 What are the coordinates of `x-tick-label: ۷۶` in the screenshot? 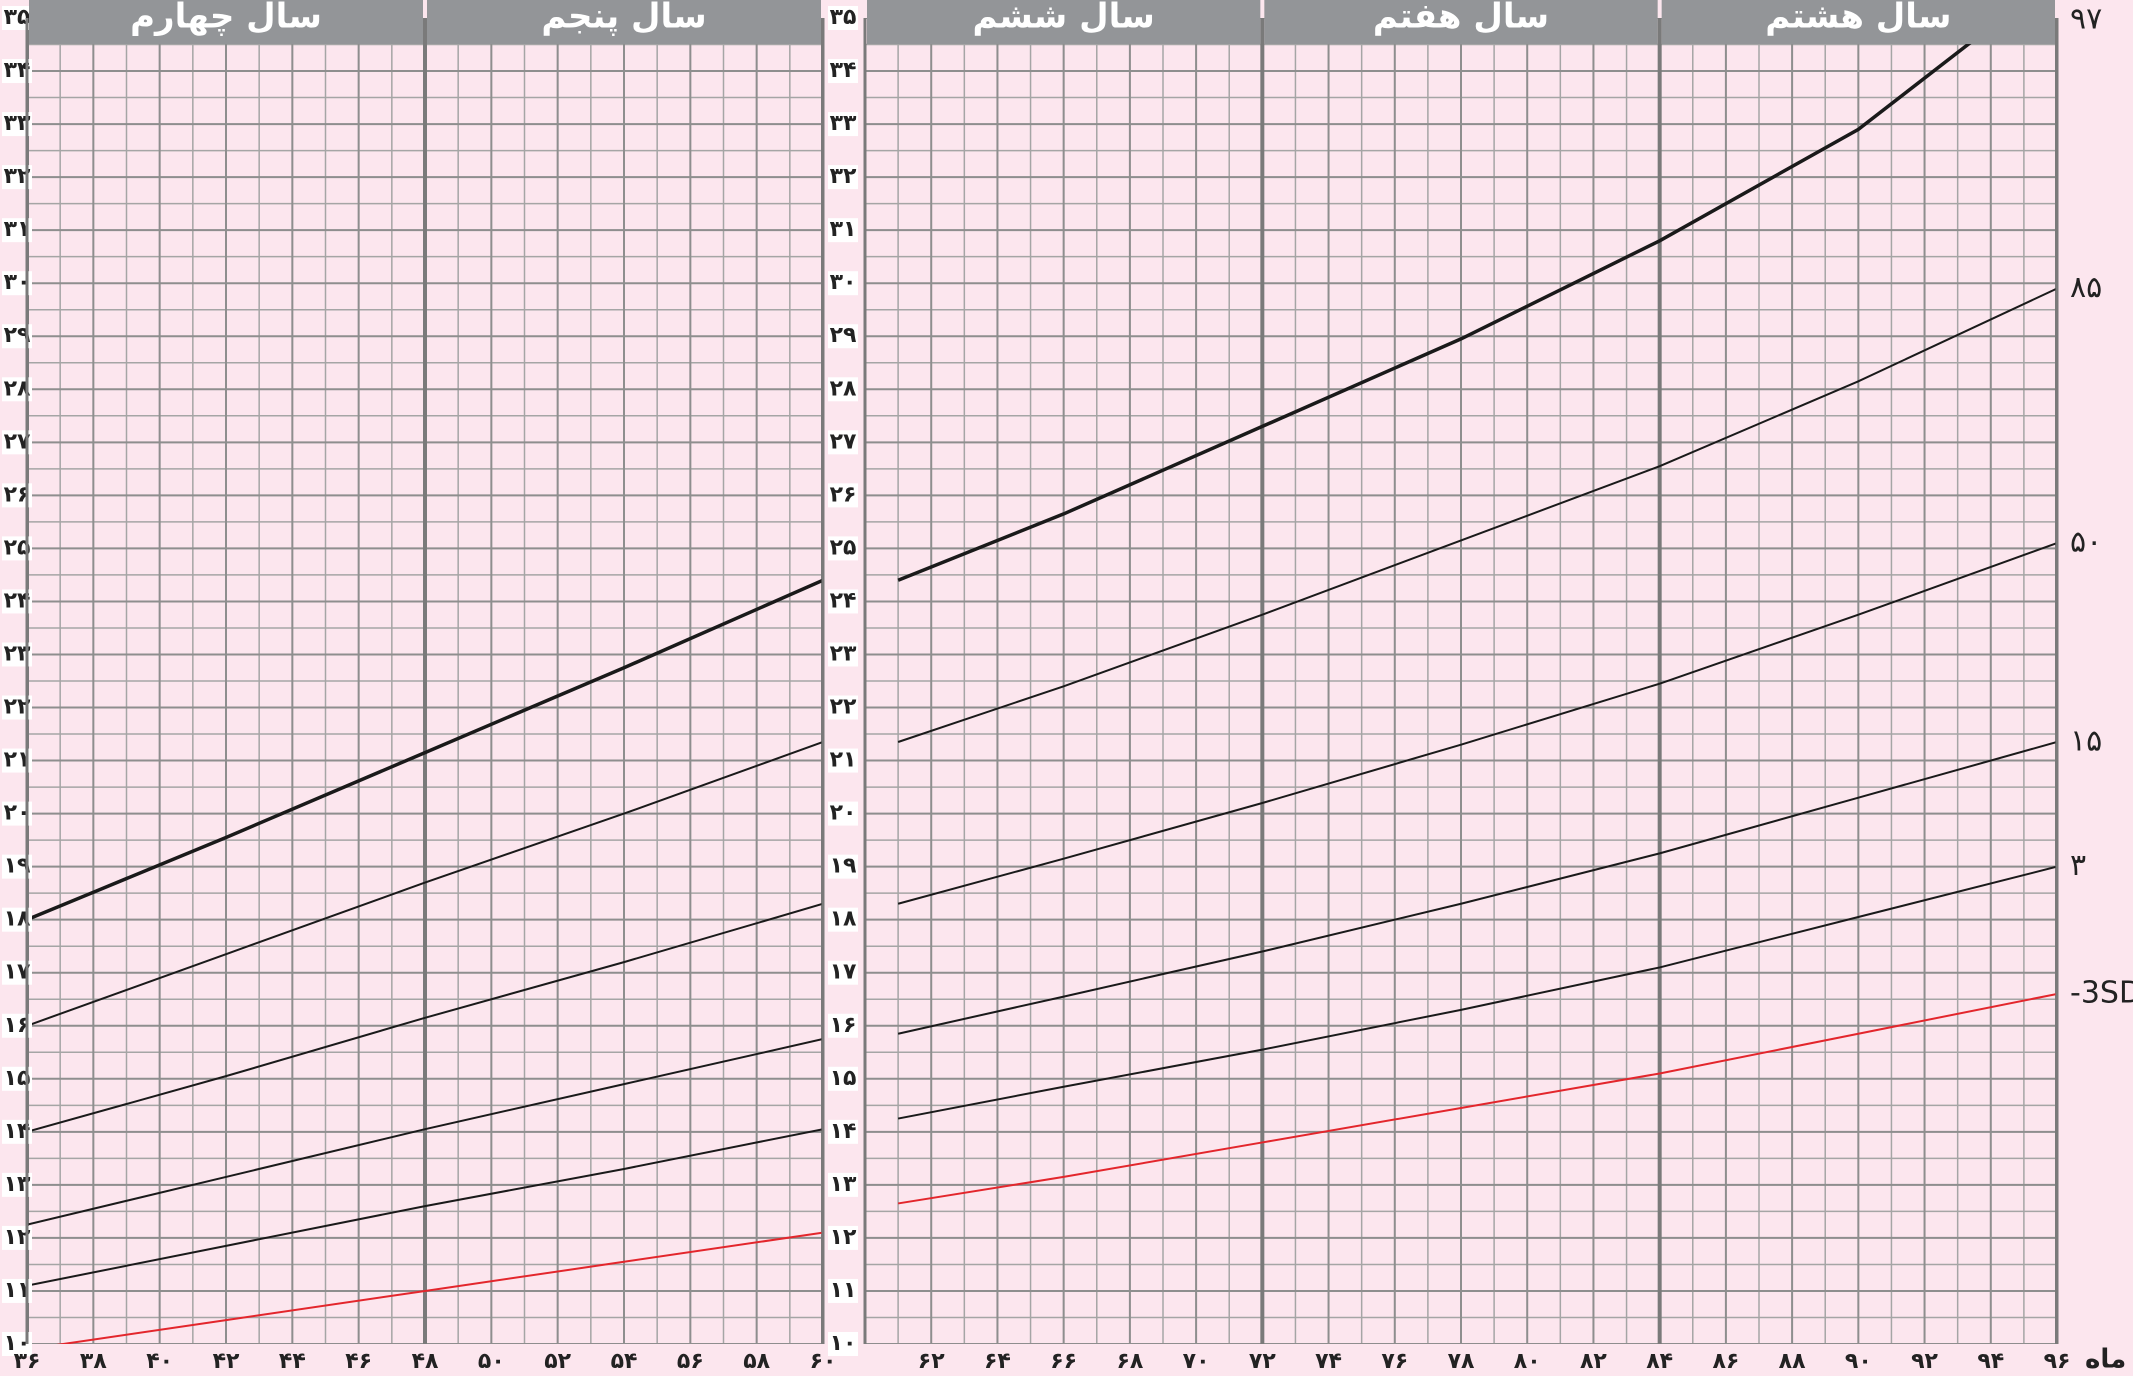 It's located at (1394, 1361).